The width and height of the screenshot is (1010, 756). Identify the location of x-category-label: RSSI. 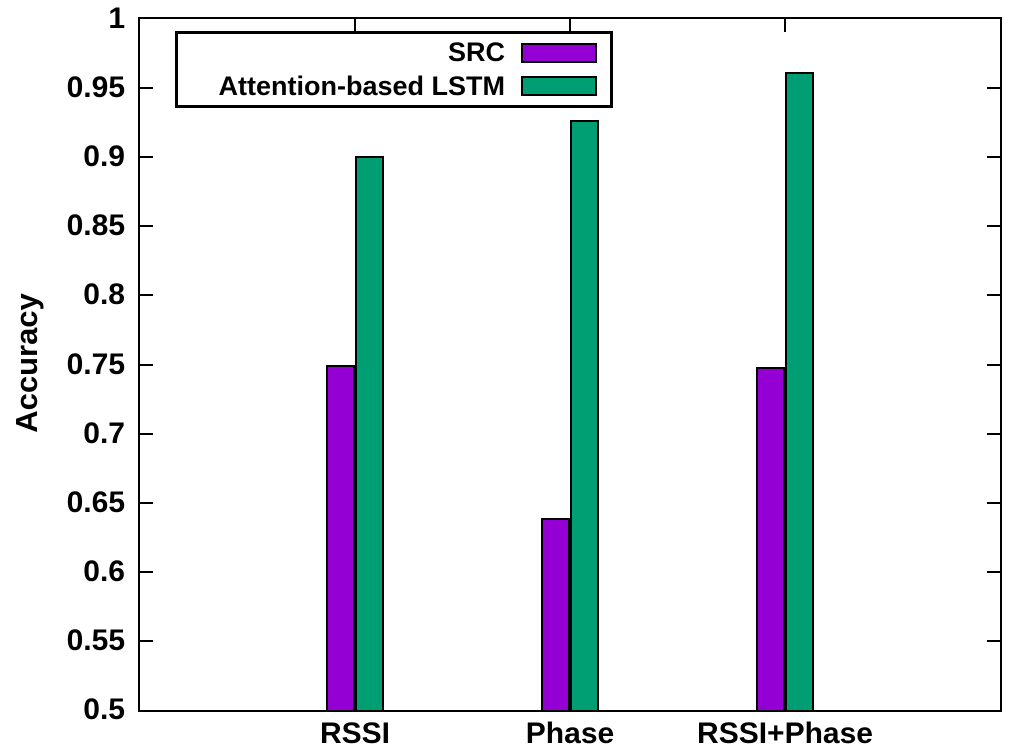
(355, 733).